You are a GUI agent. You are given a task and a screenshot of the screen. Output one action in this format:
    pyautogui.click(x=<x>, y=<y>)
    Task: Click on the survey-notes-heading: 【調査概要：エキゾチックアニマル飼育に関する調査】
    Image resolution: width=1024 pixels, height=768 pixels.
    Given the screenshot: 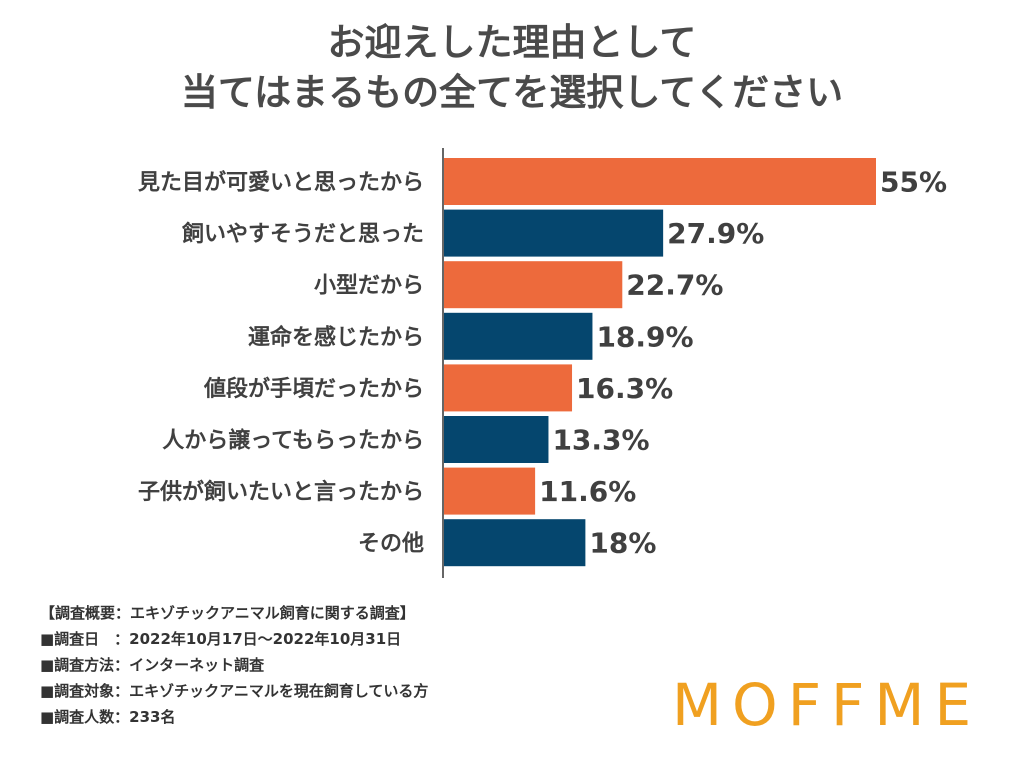 What is the action you would take?
    pyautogui.click(x=227, y=613)
    